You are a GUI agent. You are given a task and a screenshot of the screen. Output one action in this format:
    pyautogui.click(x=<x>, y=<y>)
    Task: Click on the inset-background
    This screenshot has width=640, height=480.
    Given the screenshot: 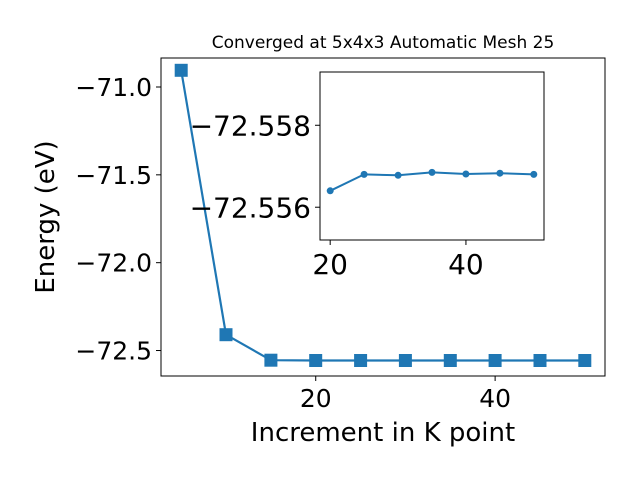 What is the action you would take?
    pyautogui.click(x=432, y=156)
    